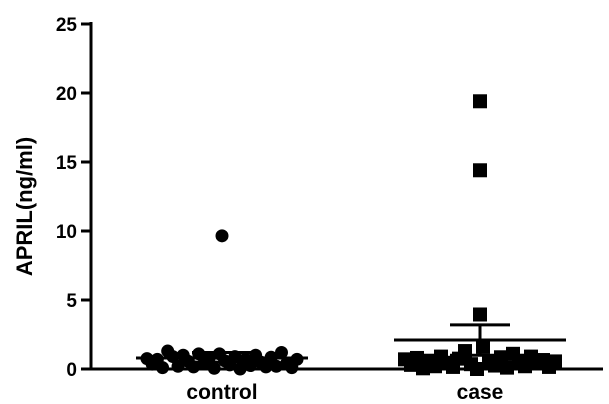 The width and height of the screenshot is (609, 404). I want to click on y-tick-label: 15, so click(67, 163).